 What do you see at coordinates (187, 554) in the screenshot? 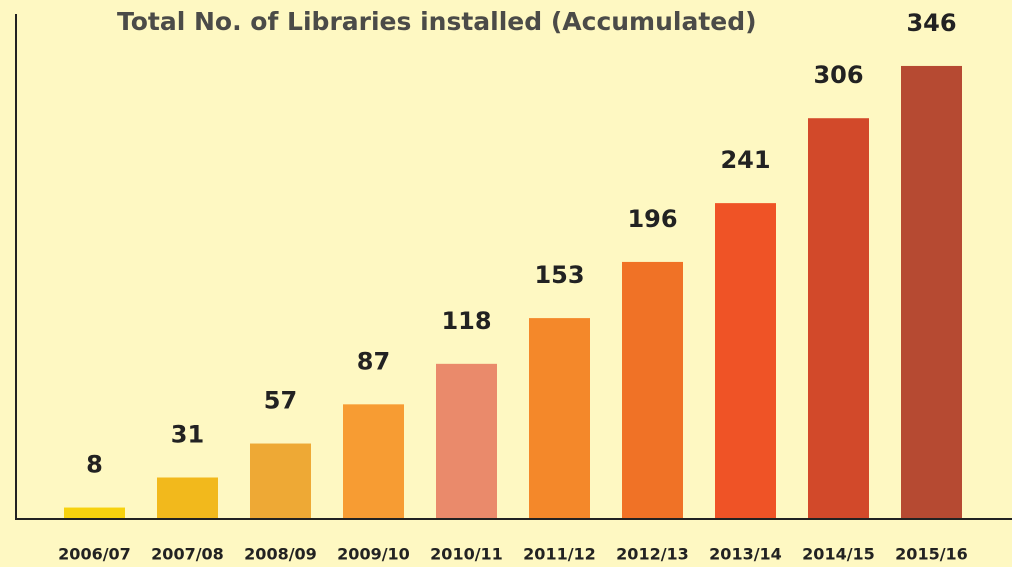
I see `x-tick-label: 2007/08` at bounding box center [187, 554].